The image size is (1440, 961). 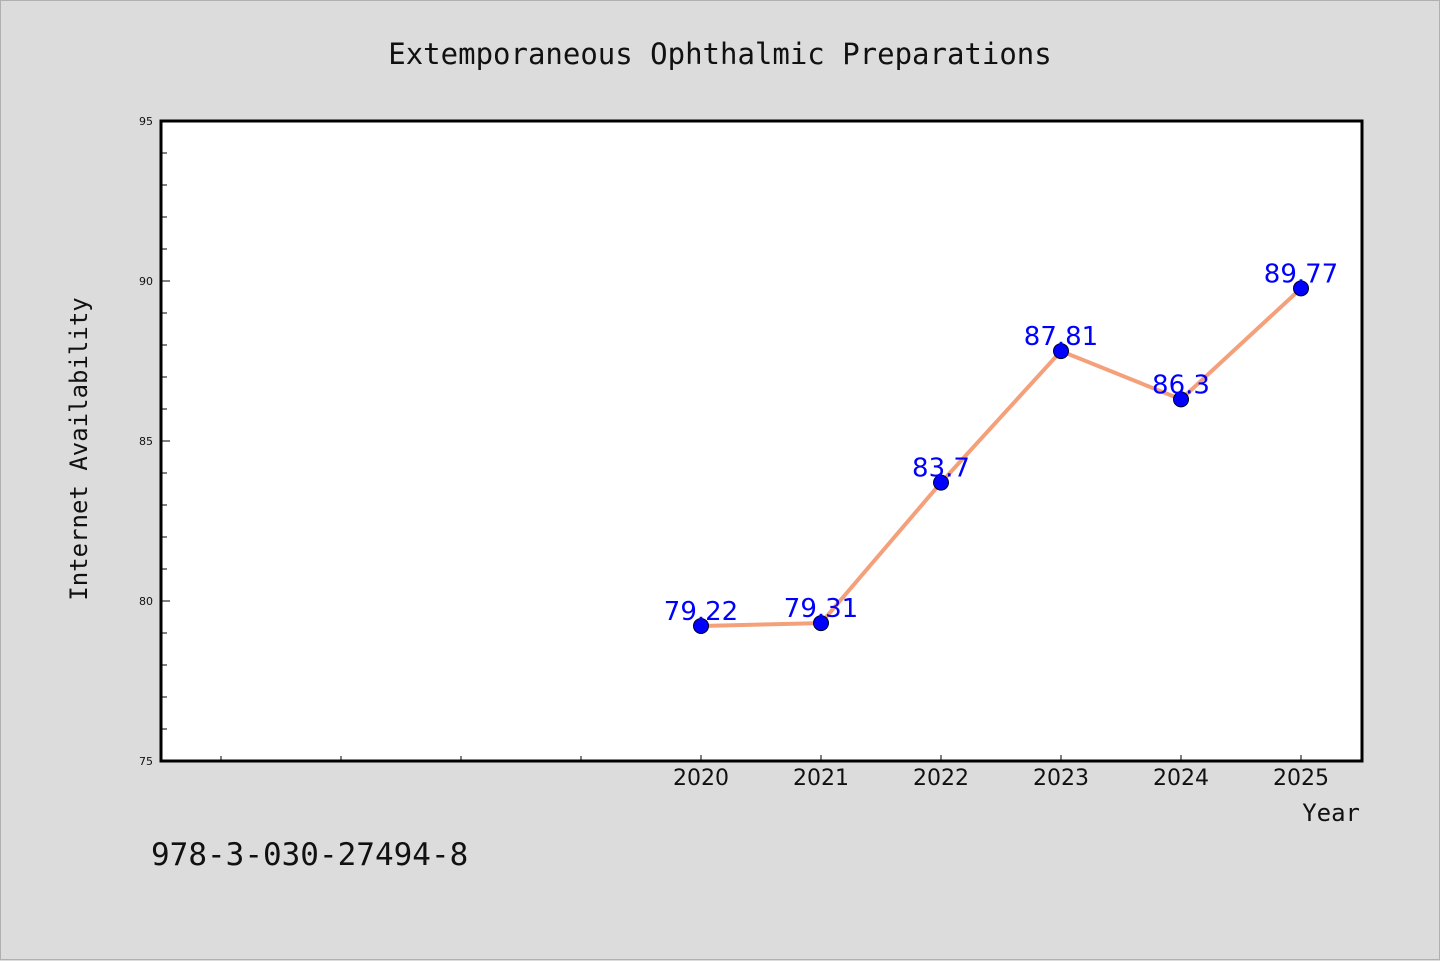 I want to click on series-line, so click(x=1001, y=457).